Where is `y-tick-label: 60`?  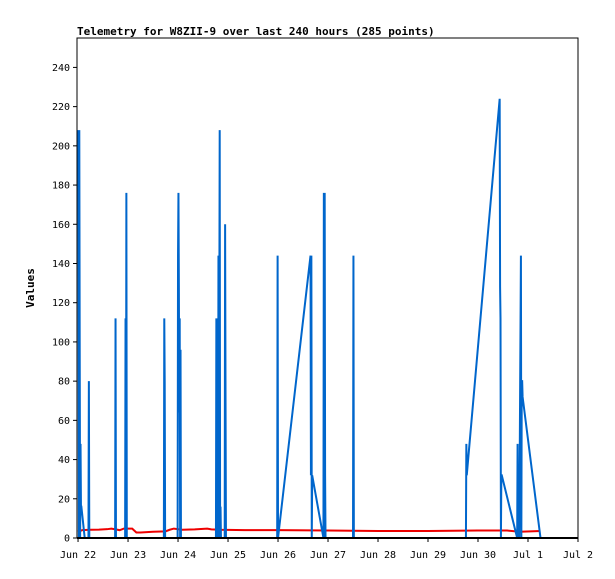 y-tick-label: 60 is located at coordinates (64, 421).